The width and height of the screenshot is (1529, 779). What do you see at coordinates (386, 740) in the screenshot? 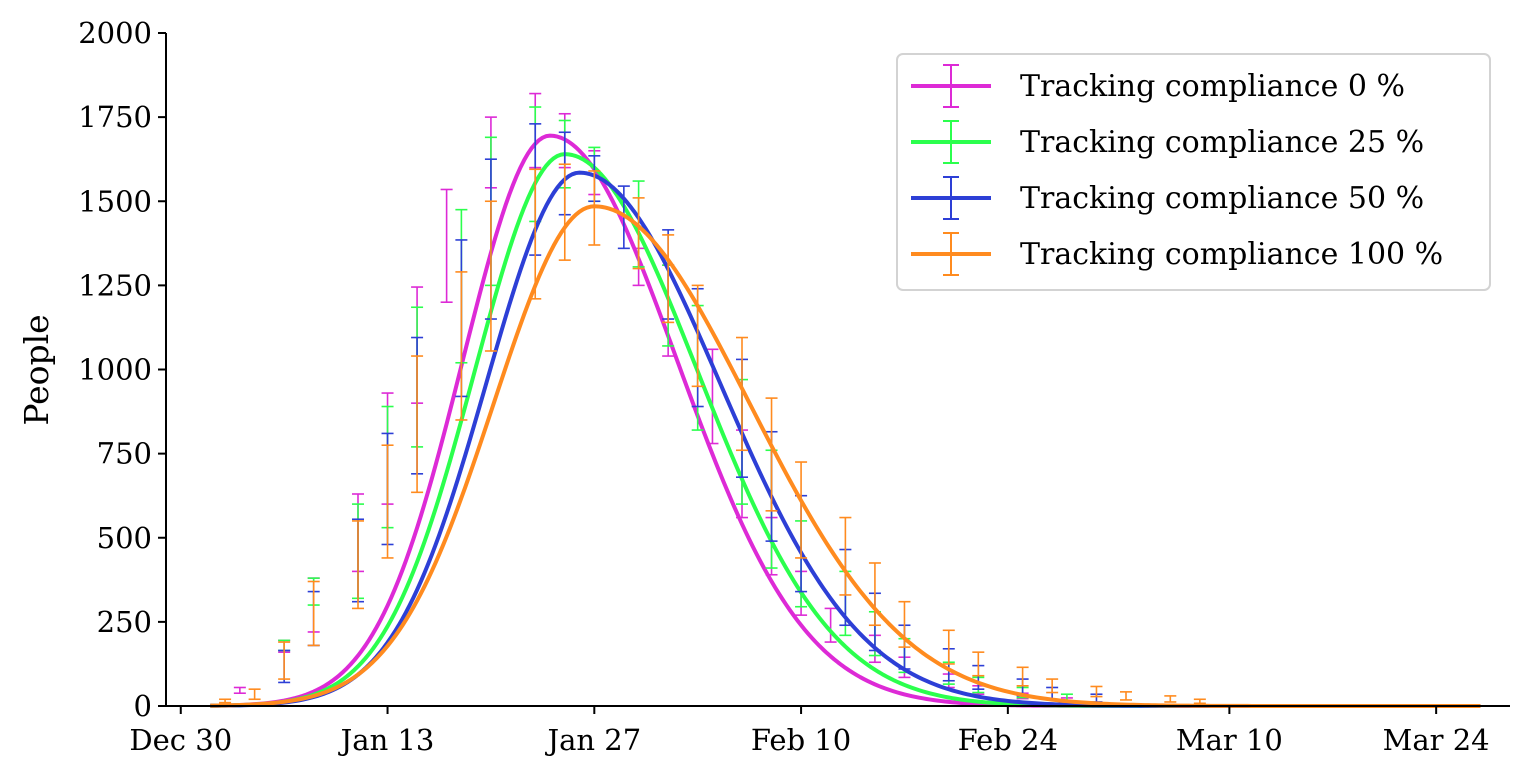
I see `x-tick-label: Jan 13` at bounding box center [386, 740].